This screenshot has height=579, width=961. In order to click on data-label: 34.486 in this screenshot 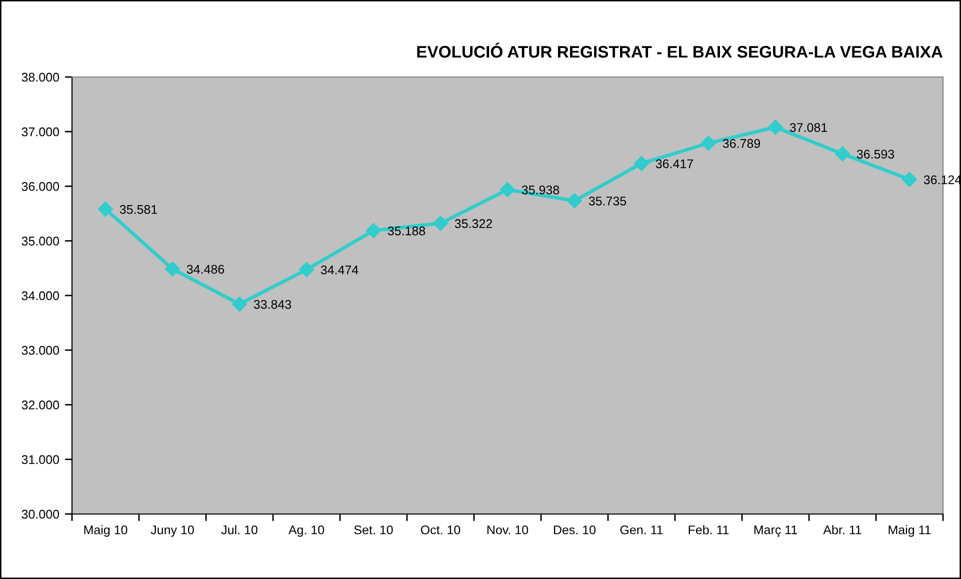, I will do `click(205, 269)`.